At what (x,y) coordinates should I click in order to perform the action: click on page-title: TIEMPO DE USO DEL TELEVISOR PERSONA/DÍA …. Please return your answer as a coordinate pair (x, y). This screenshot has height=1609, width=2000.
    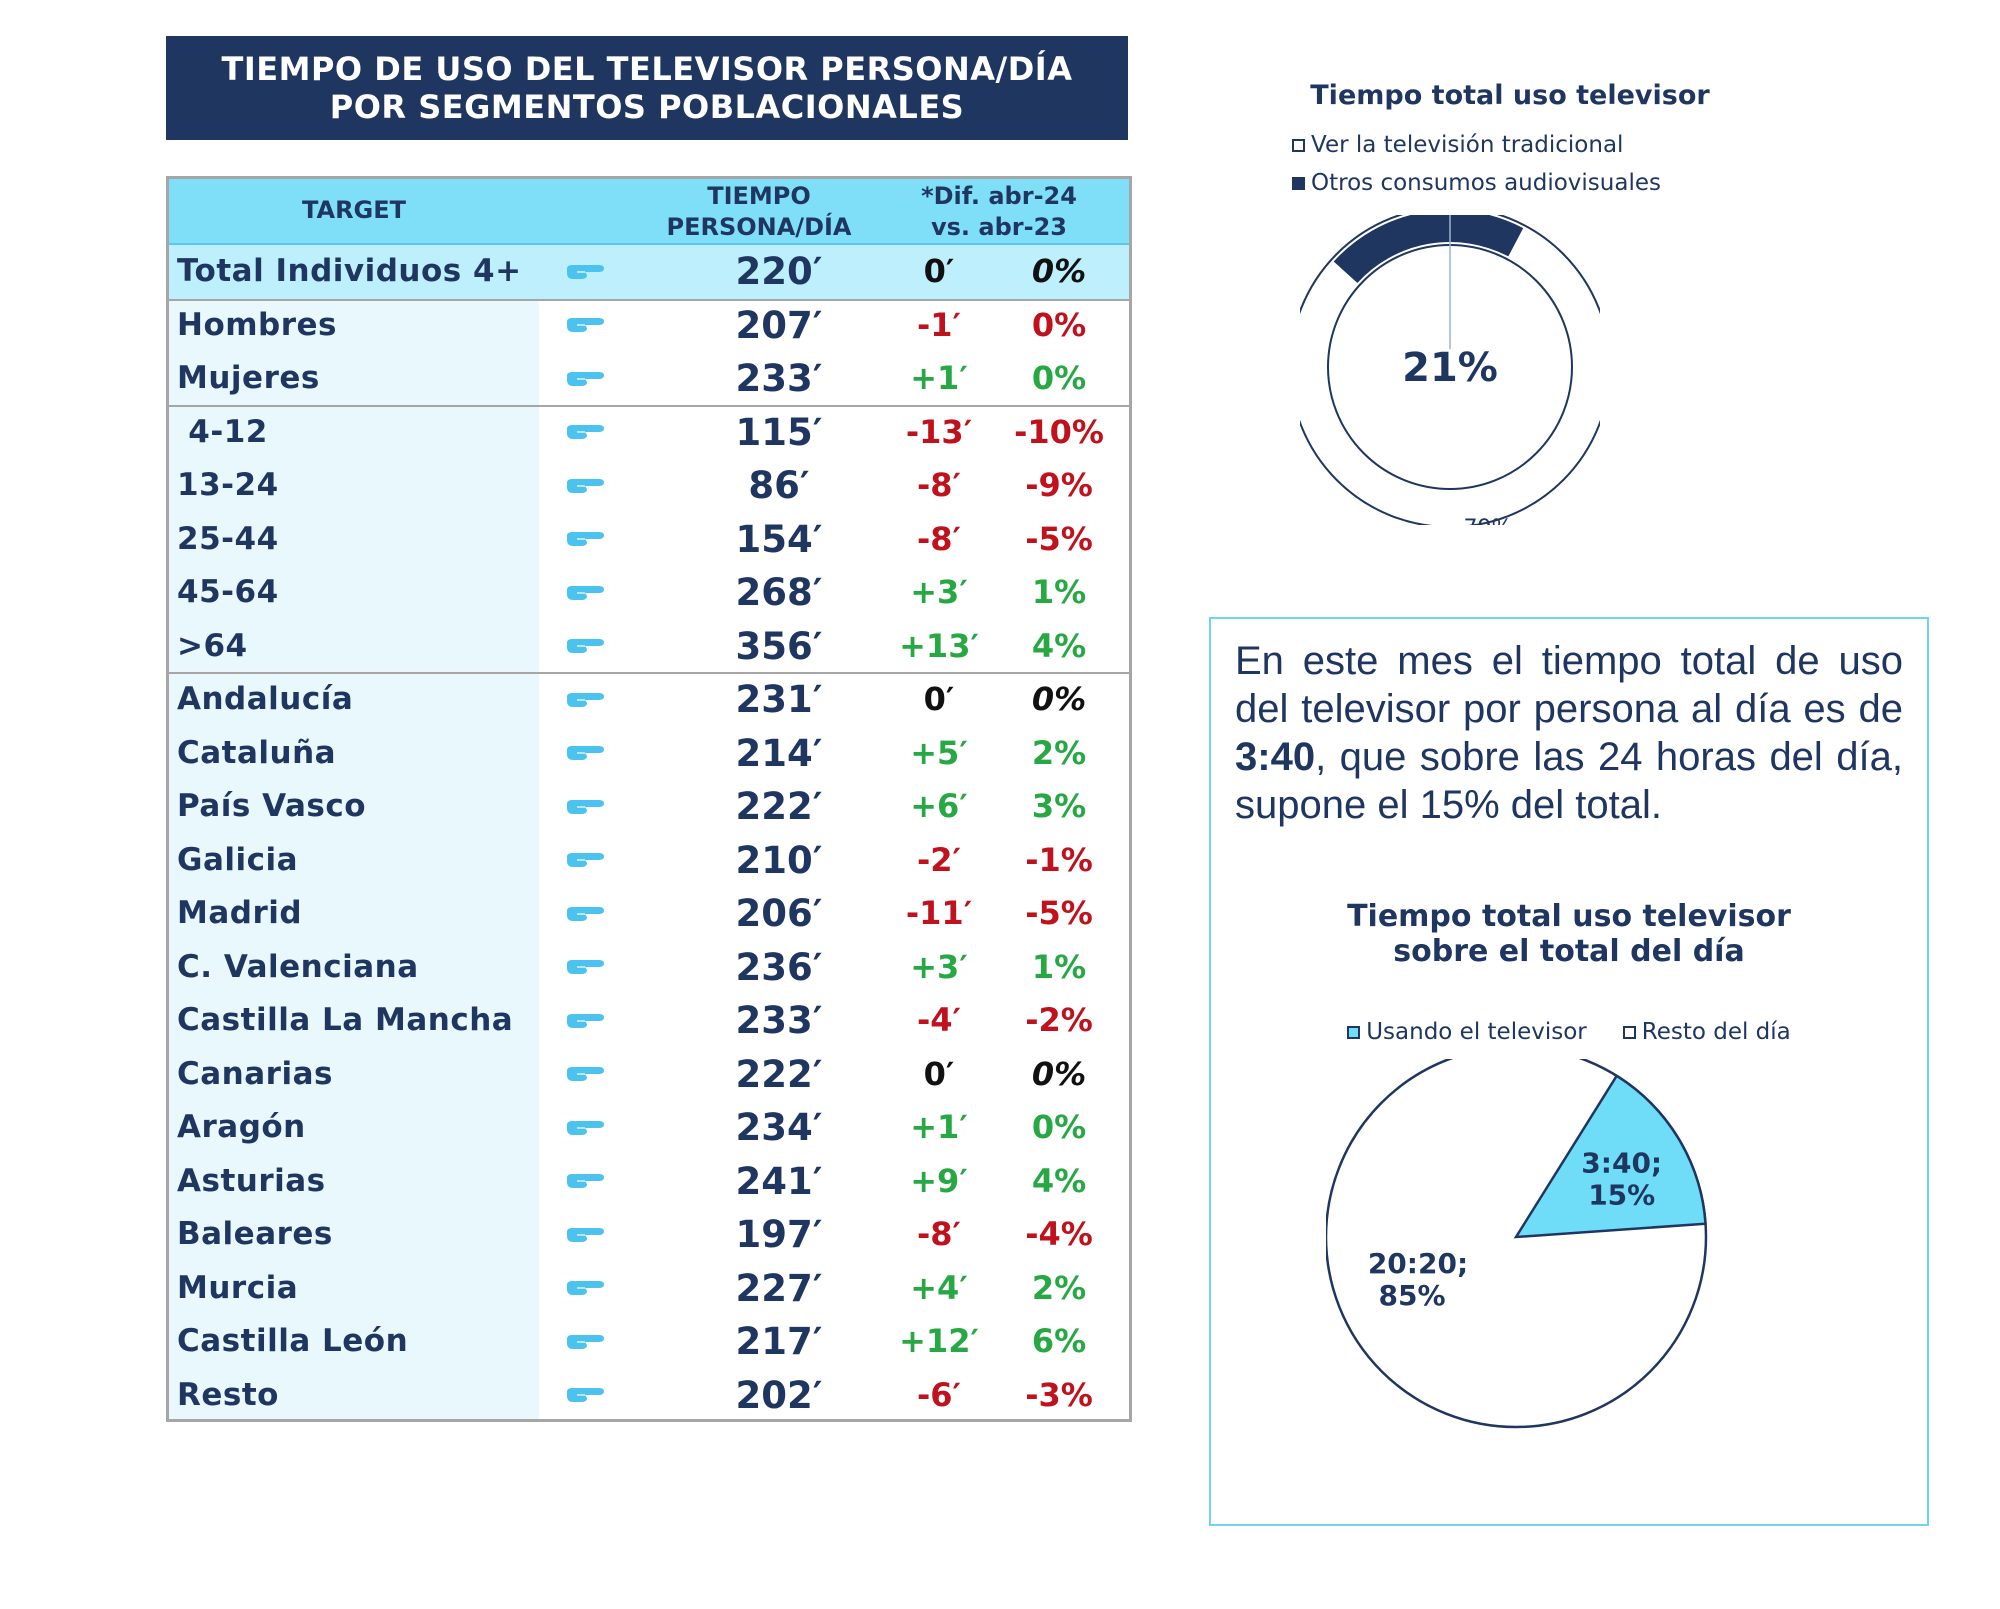
    Looking at the image, I should click on (647, 88).